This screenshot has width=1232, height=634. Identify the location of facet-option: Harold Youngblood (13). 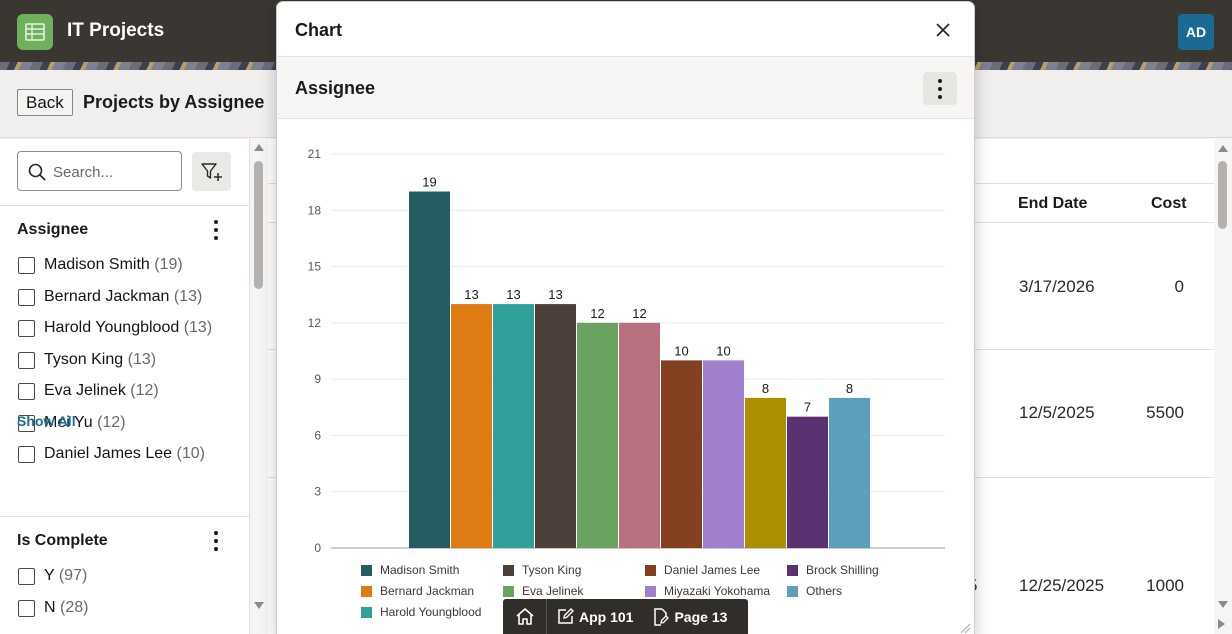
(124, 331).